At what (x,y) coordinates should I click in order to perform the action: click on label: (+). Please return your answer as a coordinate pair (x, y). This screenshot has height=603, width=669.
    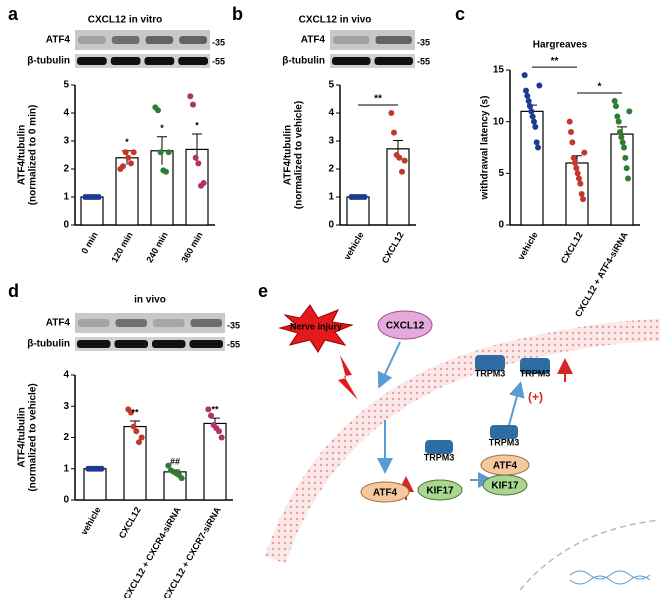
    Looking at the image, I should click on (535, 397).